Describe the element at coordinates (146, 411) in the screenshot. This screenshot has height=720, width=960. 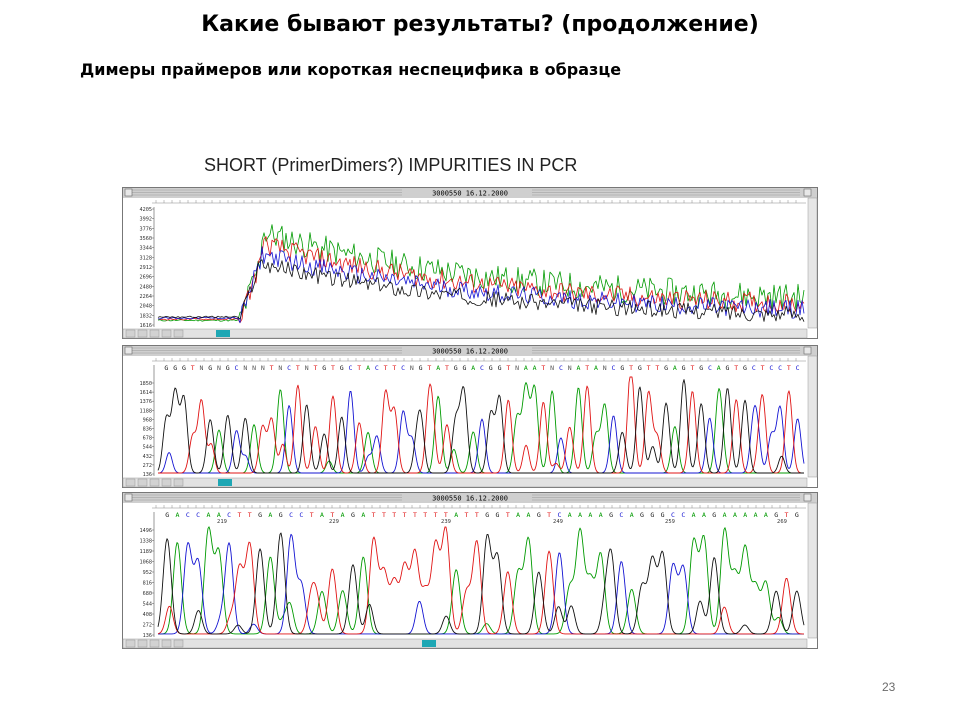
I see `y-tick-label: 1188` at that location.